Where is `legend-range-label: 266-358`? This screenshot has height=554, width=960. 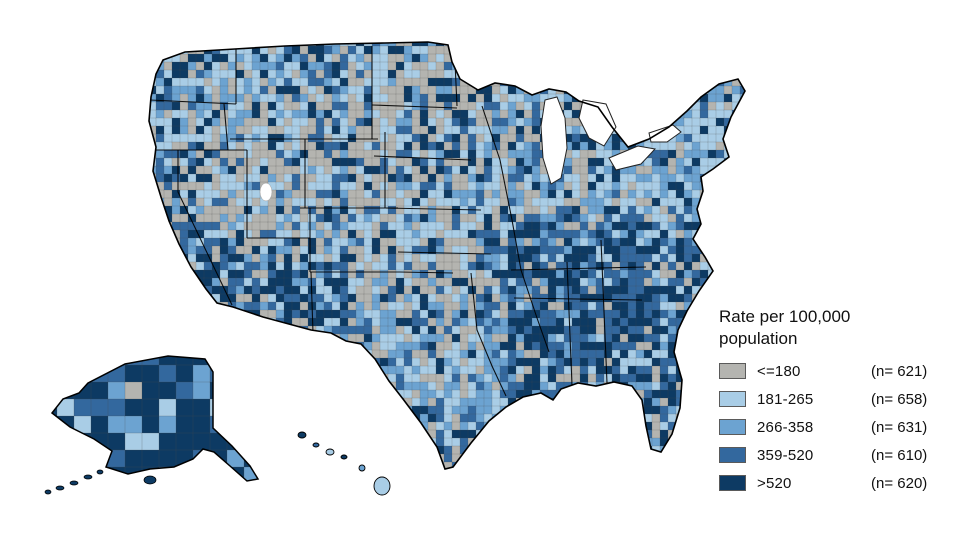
legend-range-label: 266-358 is located at coordinates (785, 427).